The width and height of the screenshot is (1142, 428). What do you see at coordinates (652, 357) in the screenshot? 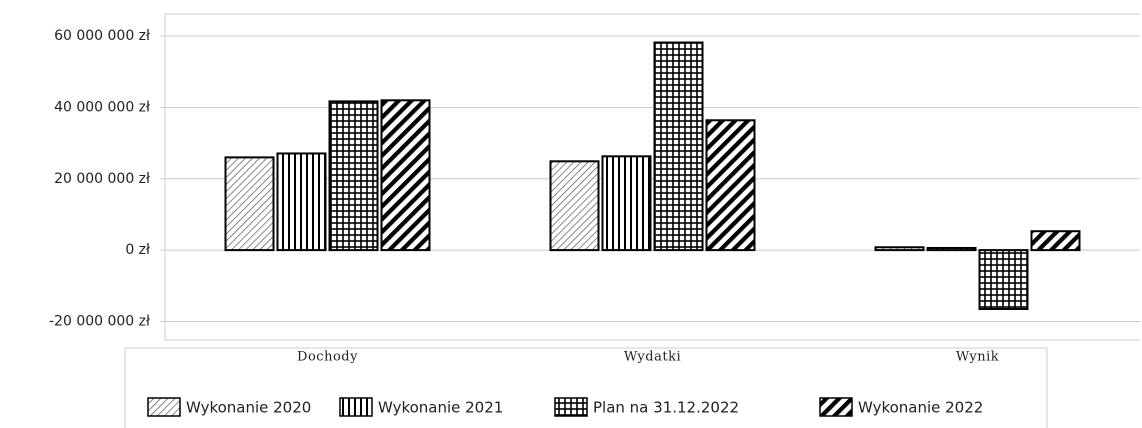
I see `x-tick-label: Wydatki` at bounding box center [652, 357].